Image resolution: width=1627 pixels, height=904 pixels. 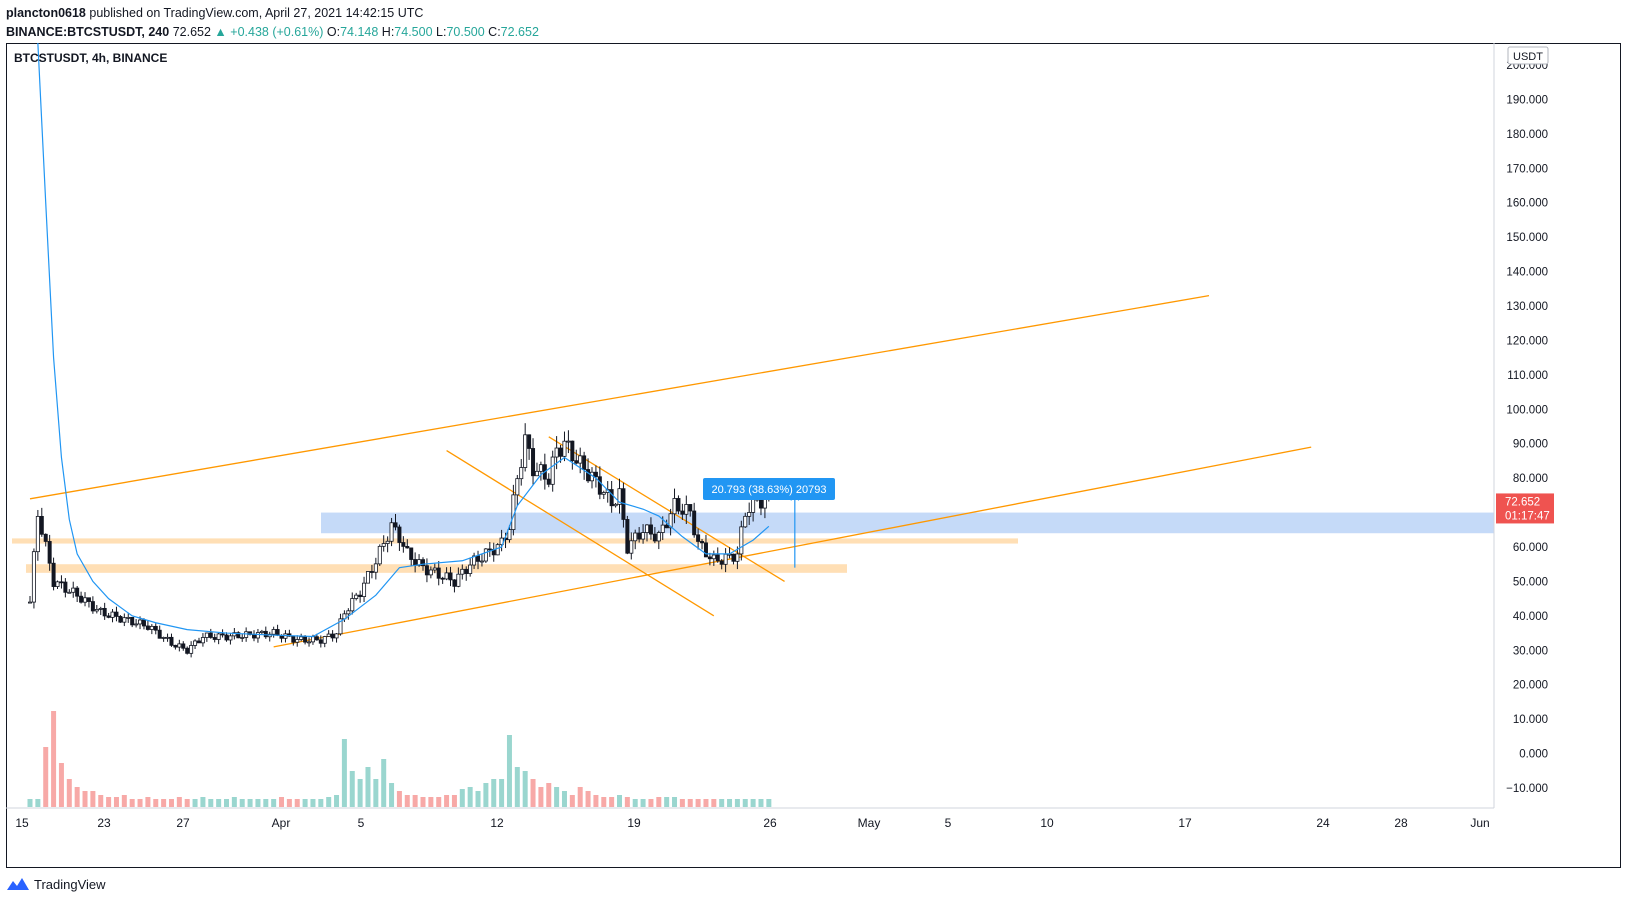 I want to click on trendline-falling-wedge-bottom, so click(x=580, y=533).